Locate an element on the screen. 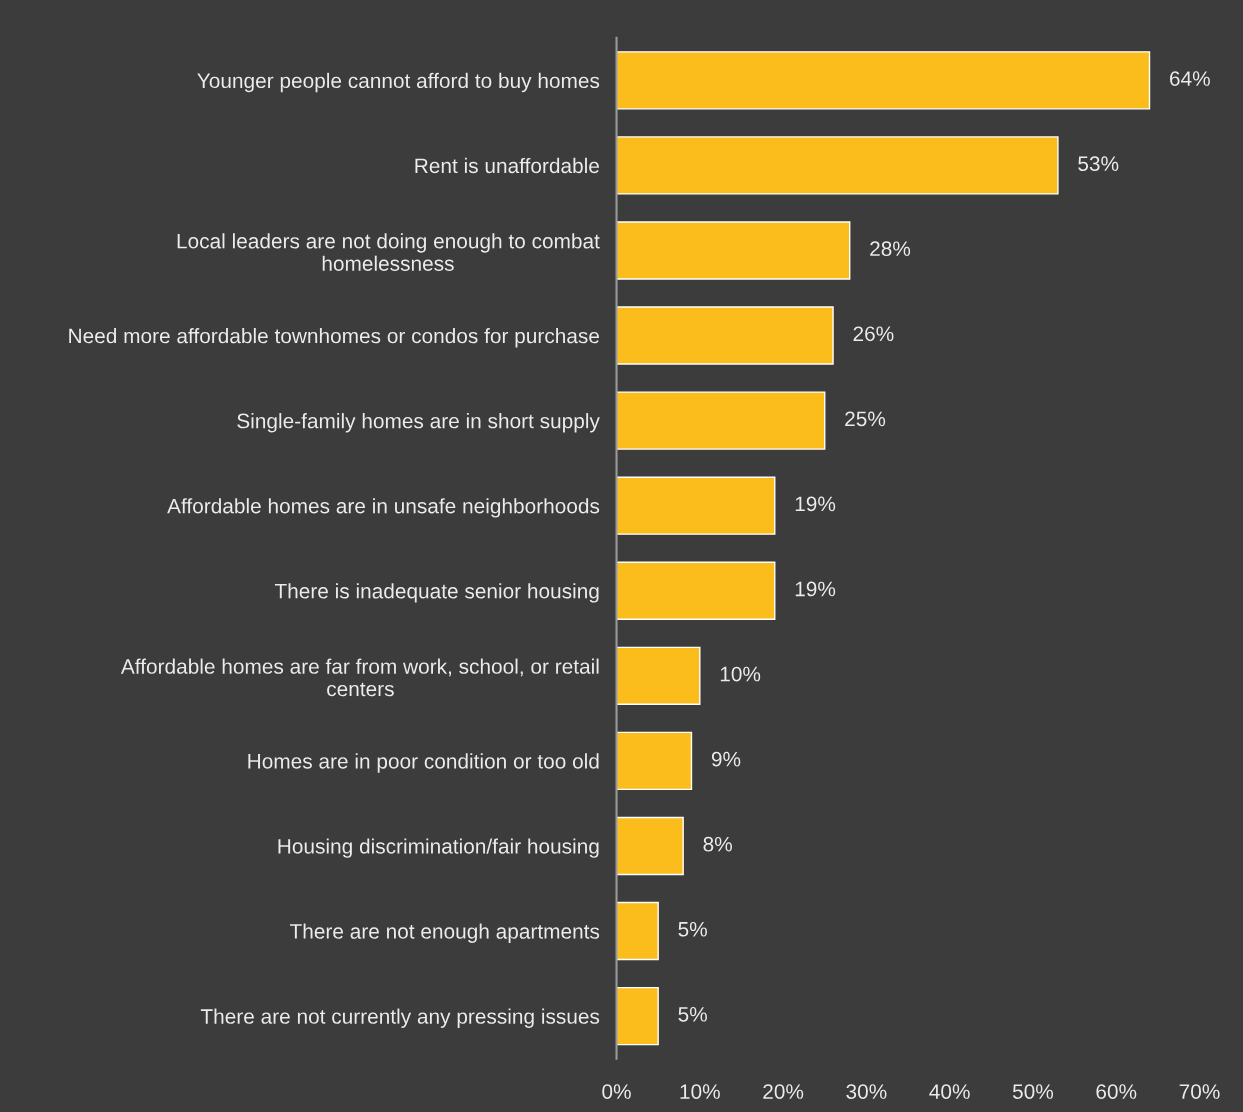  x-tick-label: 70% is located at coordinates (1199, 1091).